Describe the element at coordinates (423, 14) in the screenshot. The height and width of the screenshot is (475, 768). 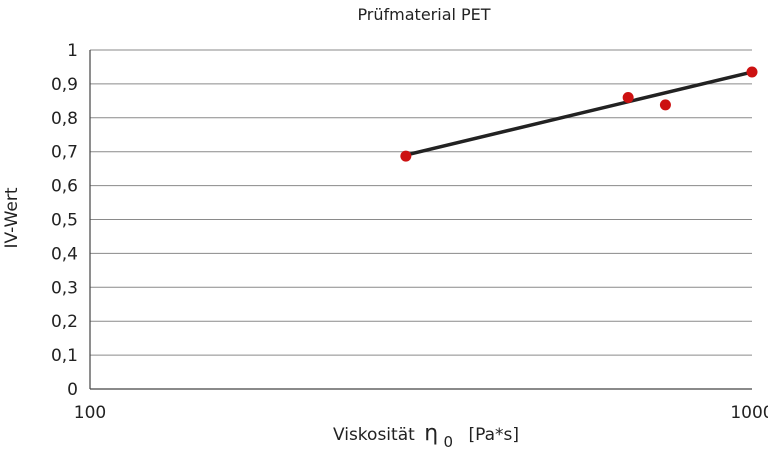
I see `chart-title: Prüfmaterial PET` at that location.